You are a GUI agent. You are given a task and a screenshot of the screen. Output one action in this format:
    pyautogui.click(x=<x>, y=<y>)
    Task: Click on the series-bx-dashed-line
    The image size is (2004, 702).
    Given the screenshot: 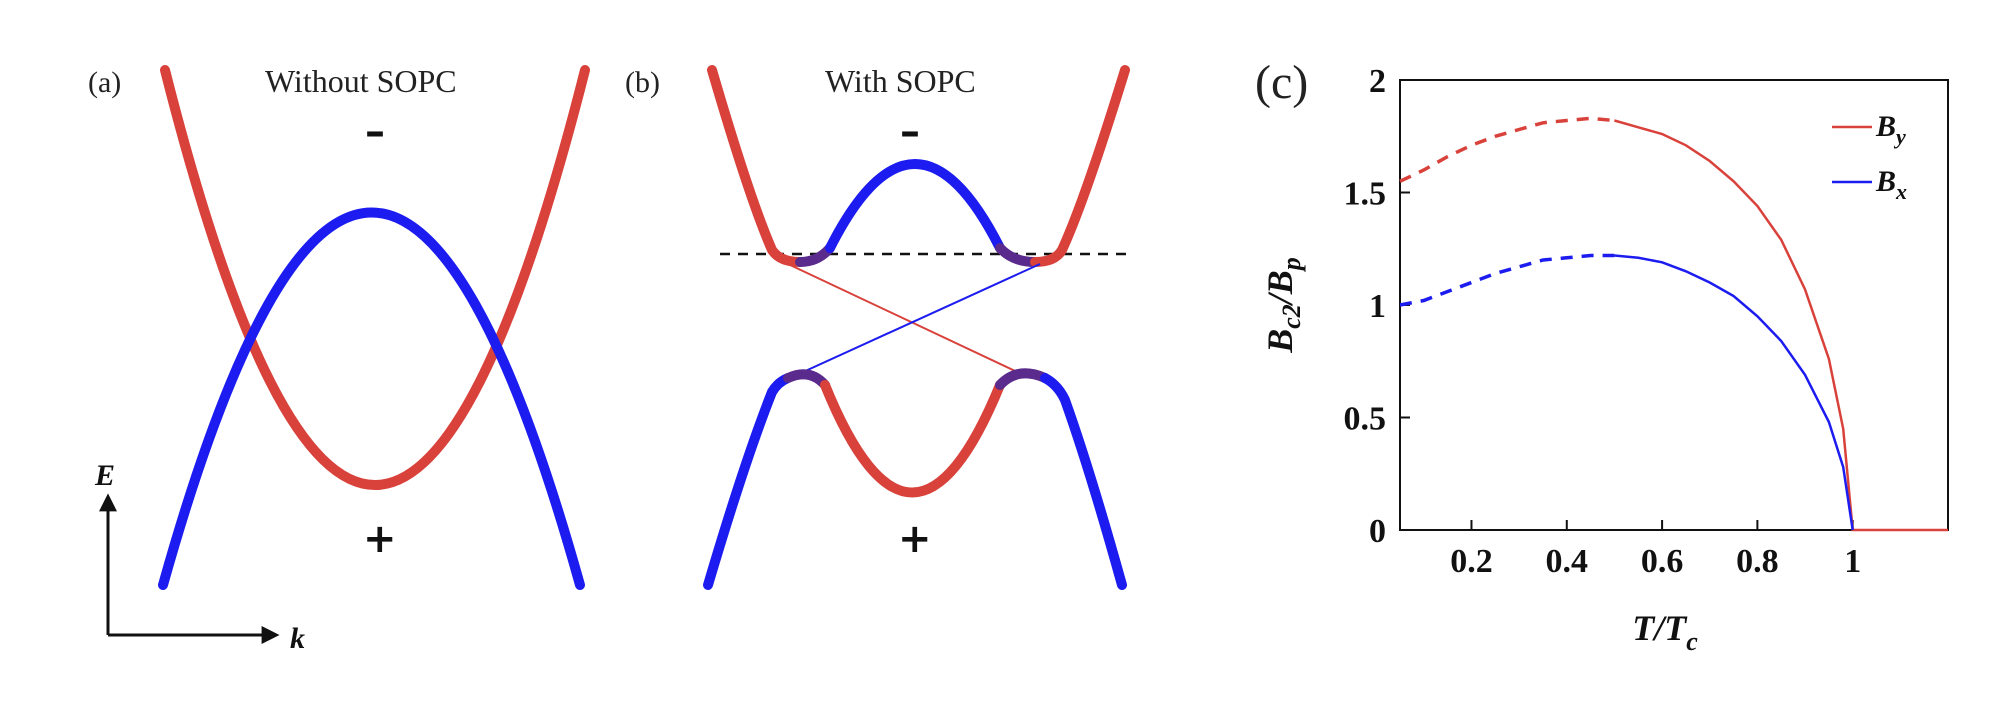 What is the action you would take?
    pyautogui.click(x=1507, y=280)
    